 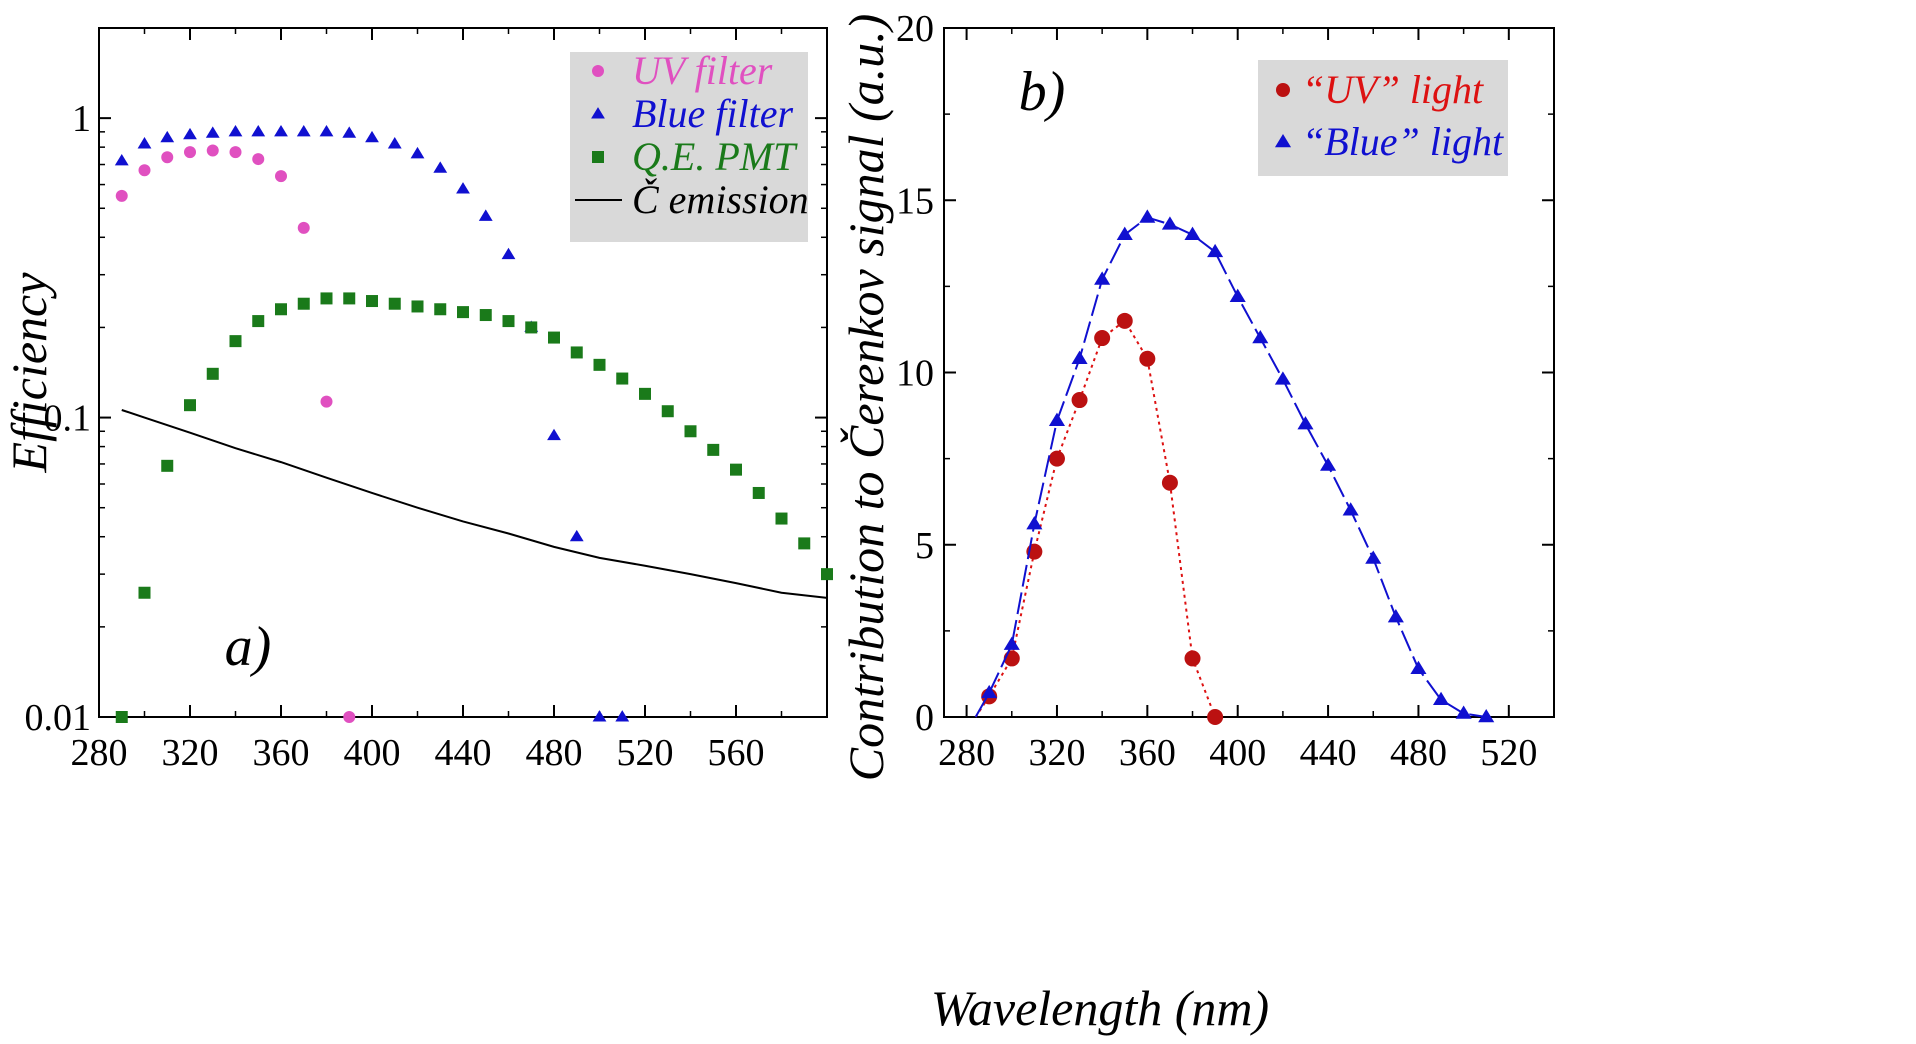 What do you see at coordinates (924, 546) in the screenshot?
I see `y-tick-label: 5` at bounding box center [924, 546].